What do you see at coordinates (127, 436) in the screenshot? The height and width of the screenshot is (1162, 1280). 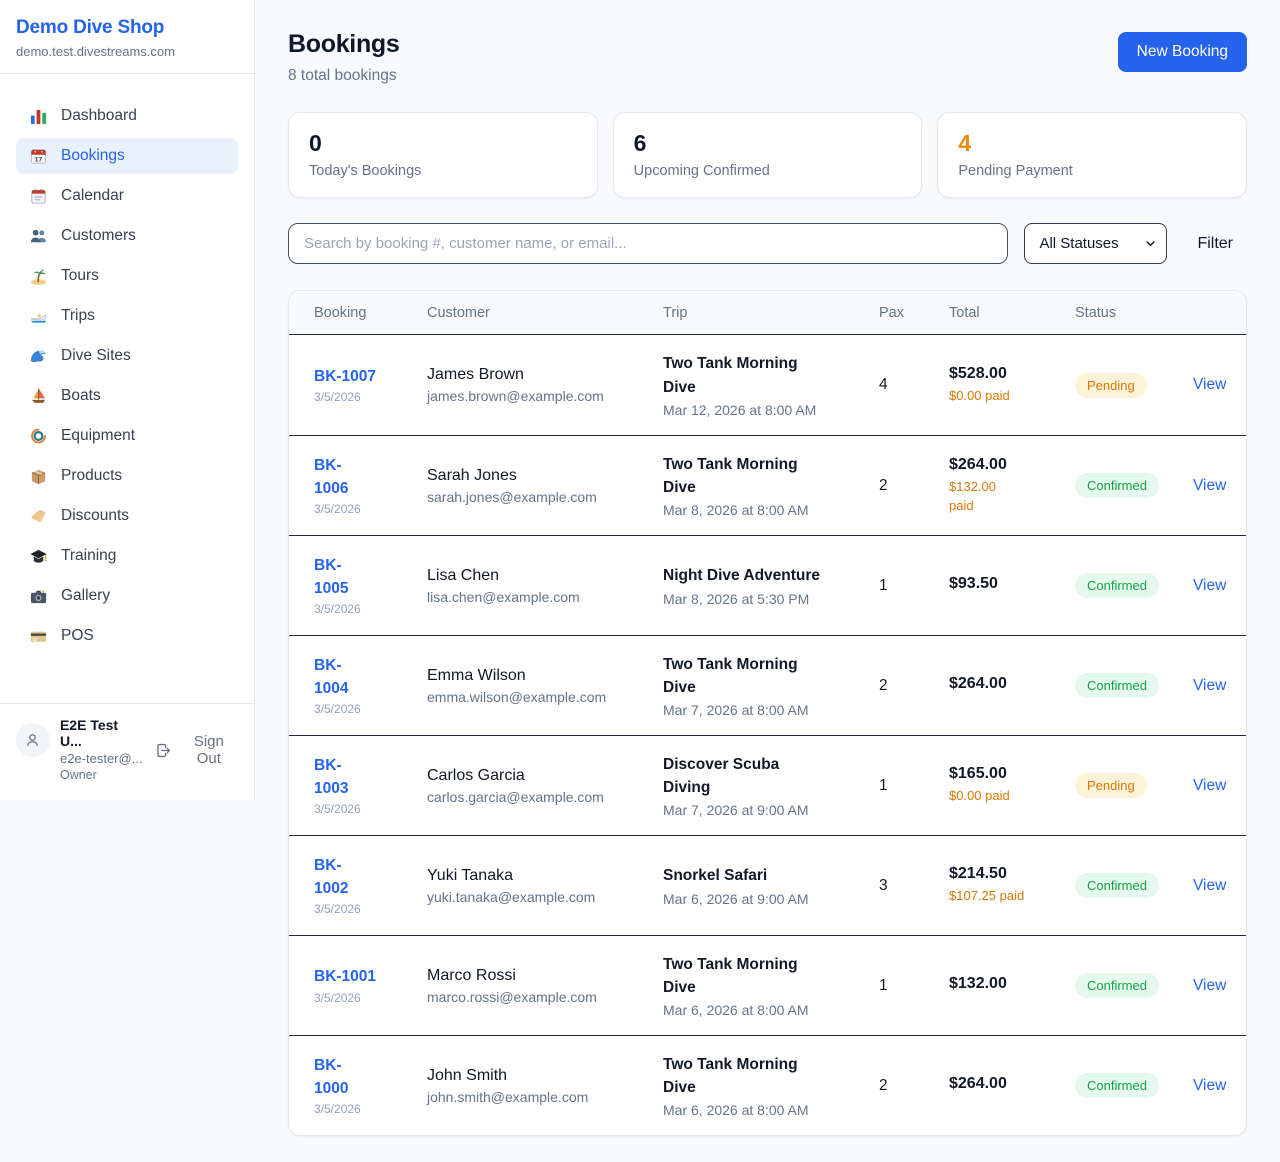 I see `sidebar-item-equipment: Equipment` at bounding box center [127, 436].